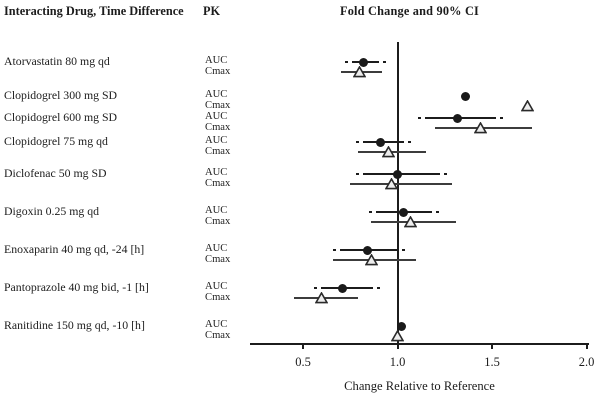 This screenshot has width=602, height=401. I want to click on drug-label: Clopidogrel 600 mg SD, so click(61, 117).